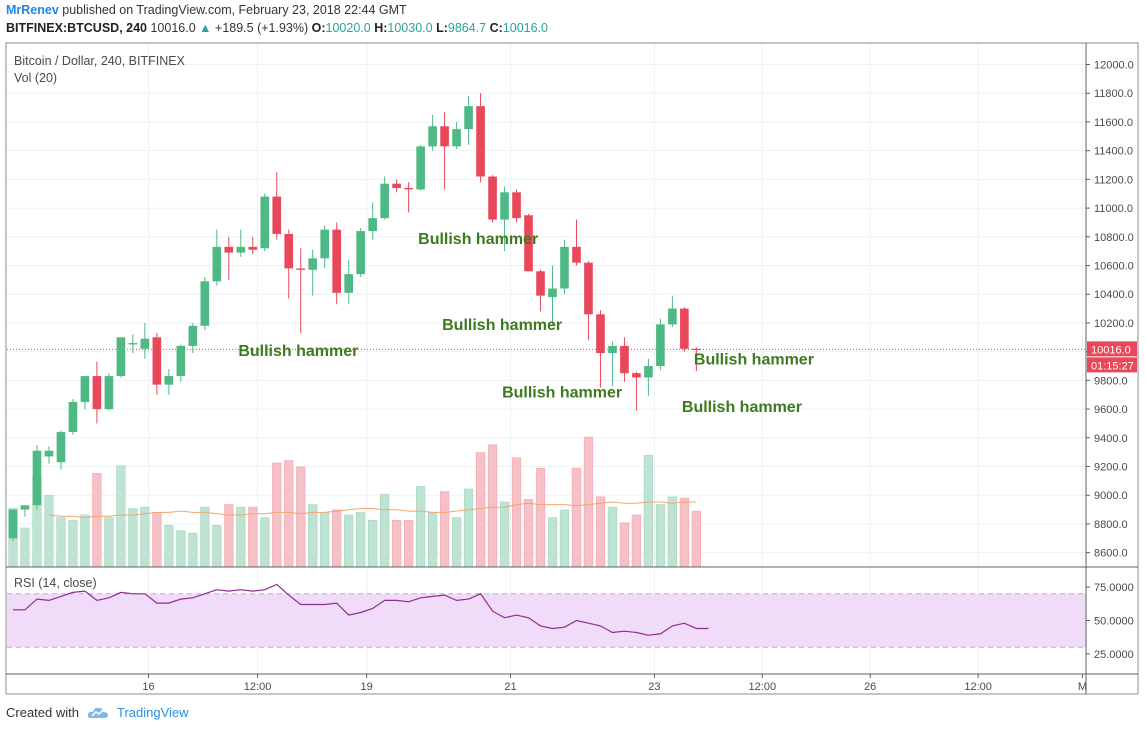 The height and width of the screenshot is (731, 1145). I want to click on rsi-axis: 25.0000 50.0000 75.0000, so click(1110, 621).